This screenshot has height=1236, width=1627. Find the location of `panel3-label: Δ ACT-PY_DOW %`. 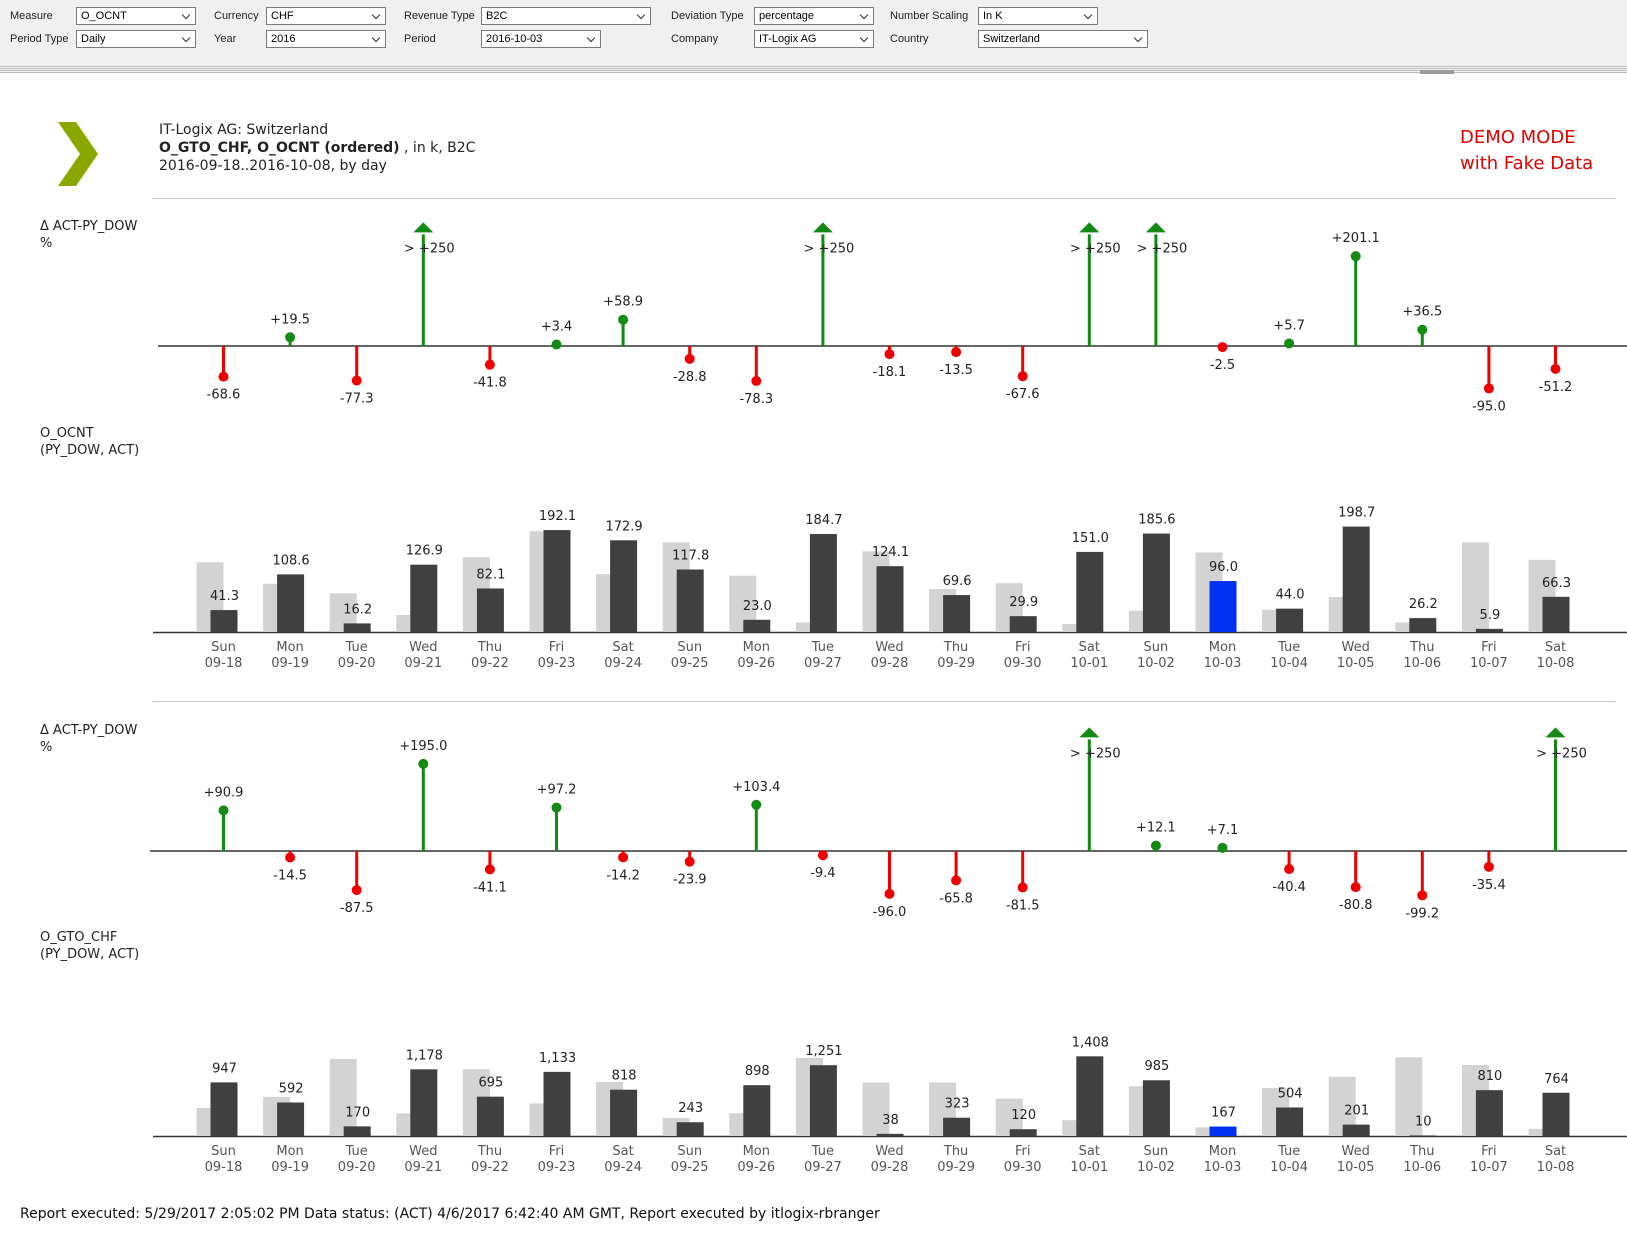

panel3-label: Δ ACT-PY_DOW % is located at coordinates (88, 739).